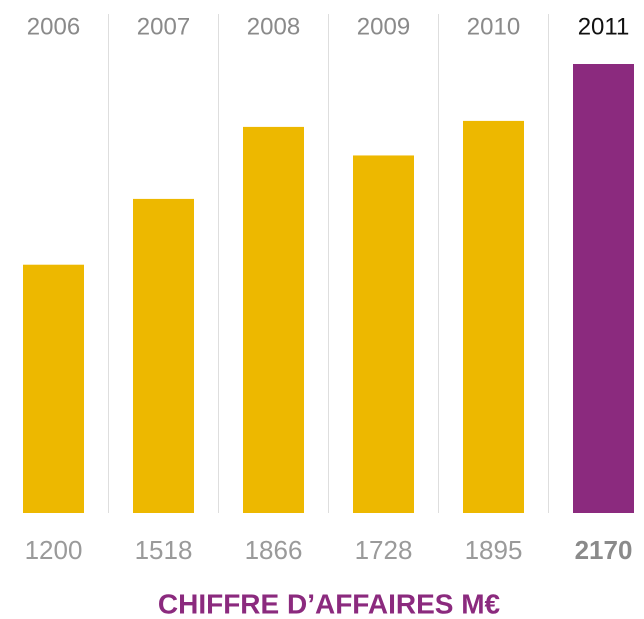 The height and width of the screenshot is (619, 644). I want to click on value-label: 1518, so click(164, 550).